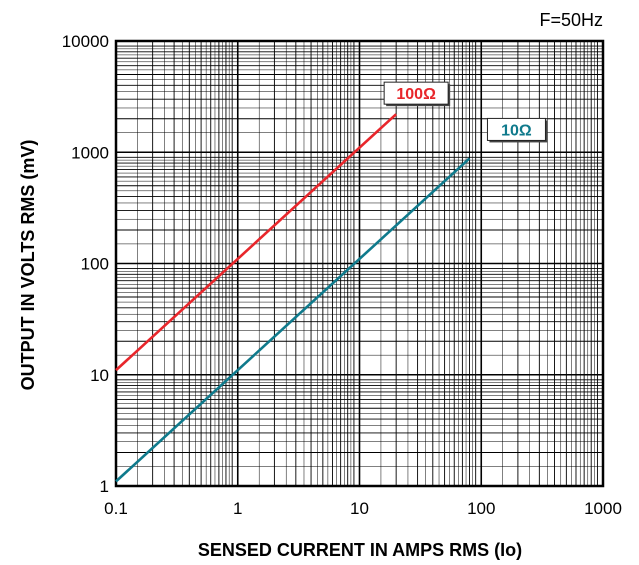 This screenshot has width=639, height=565. Describe the element at coordinates (116, 508) in the screenshot. I see `x-tick-label: 0.1` at that location.